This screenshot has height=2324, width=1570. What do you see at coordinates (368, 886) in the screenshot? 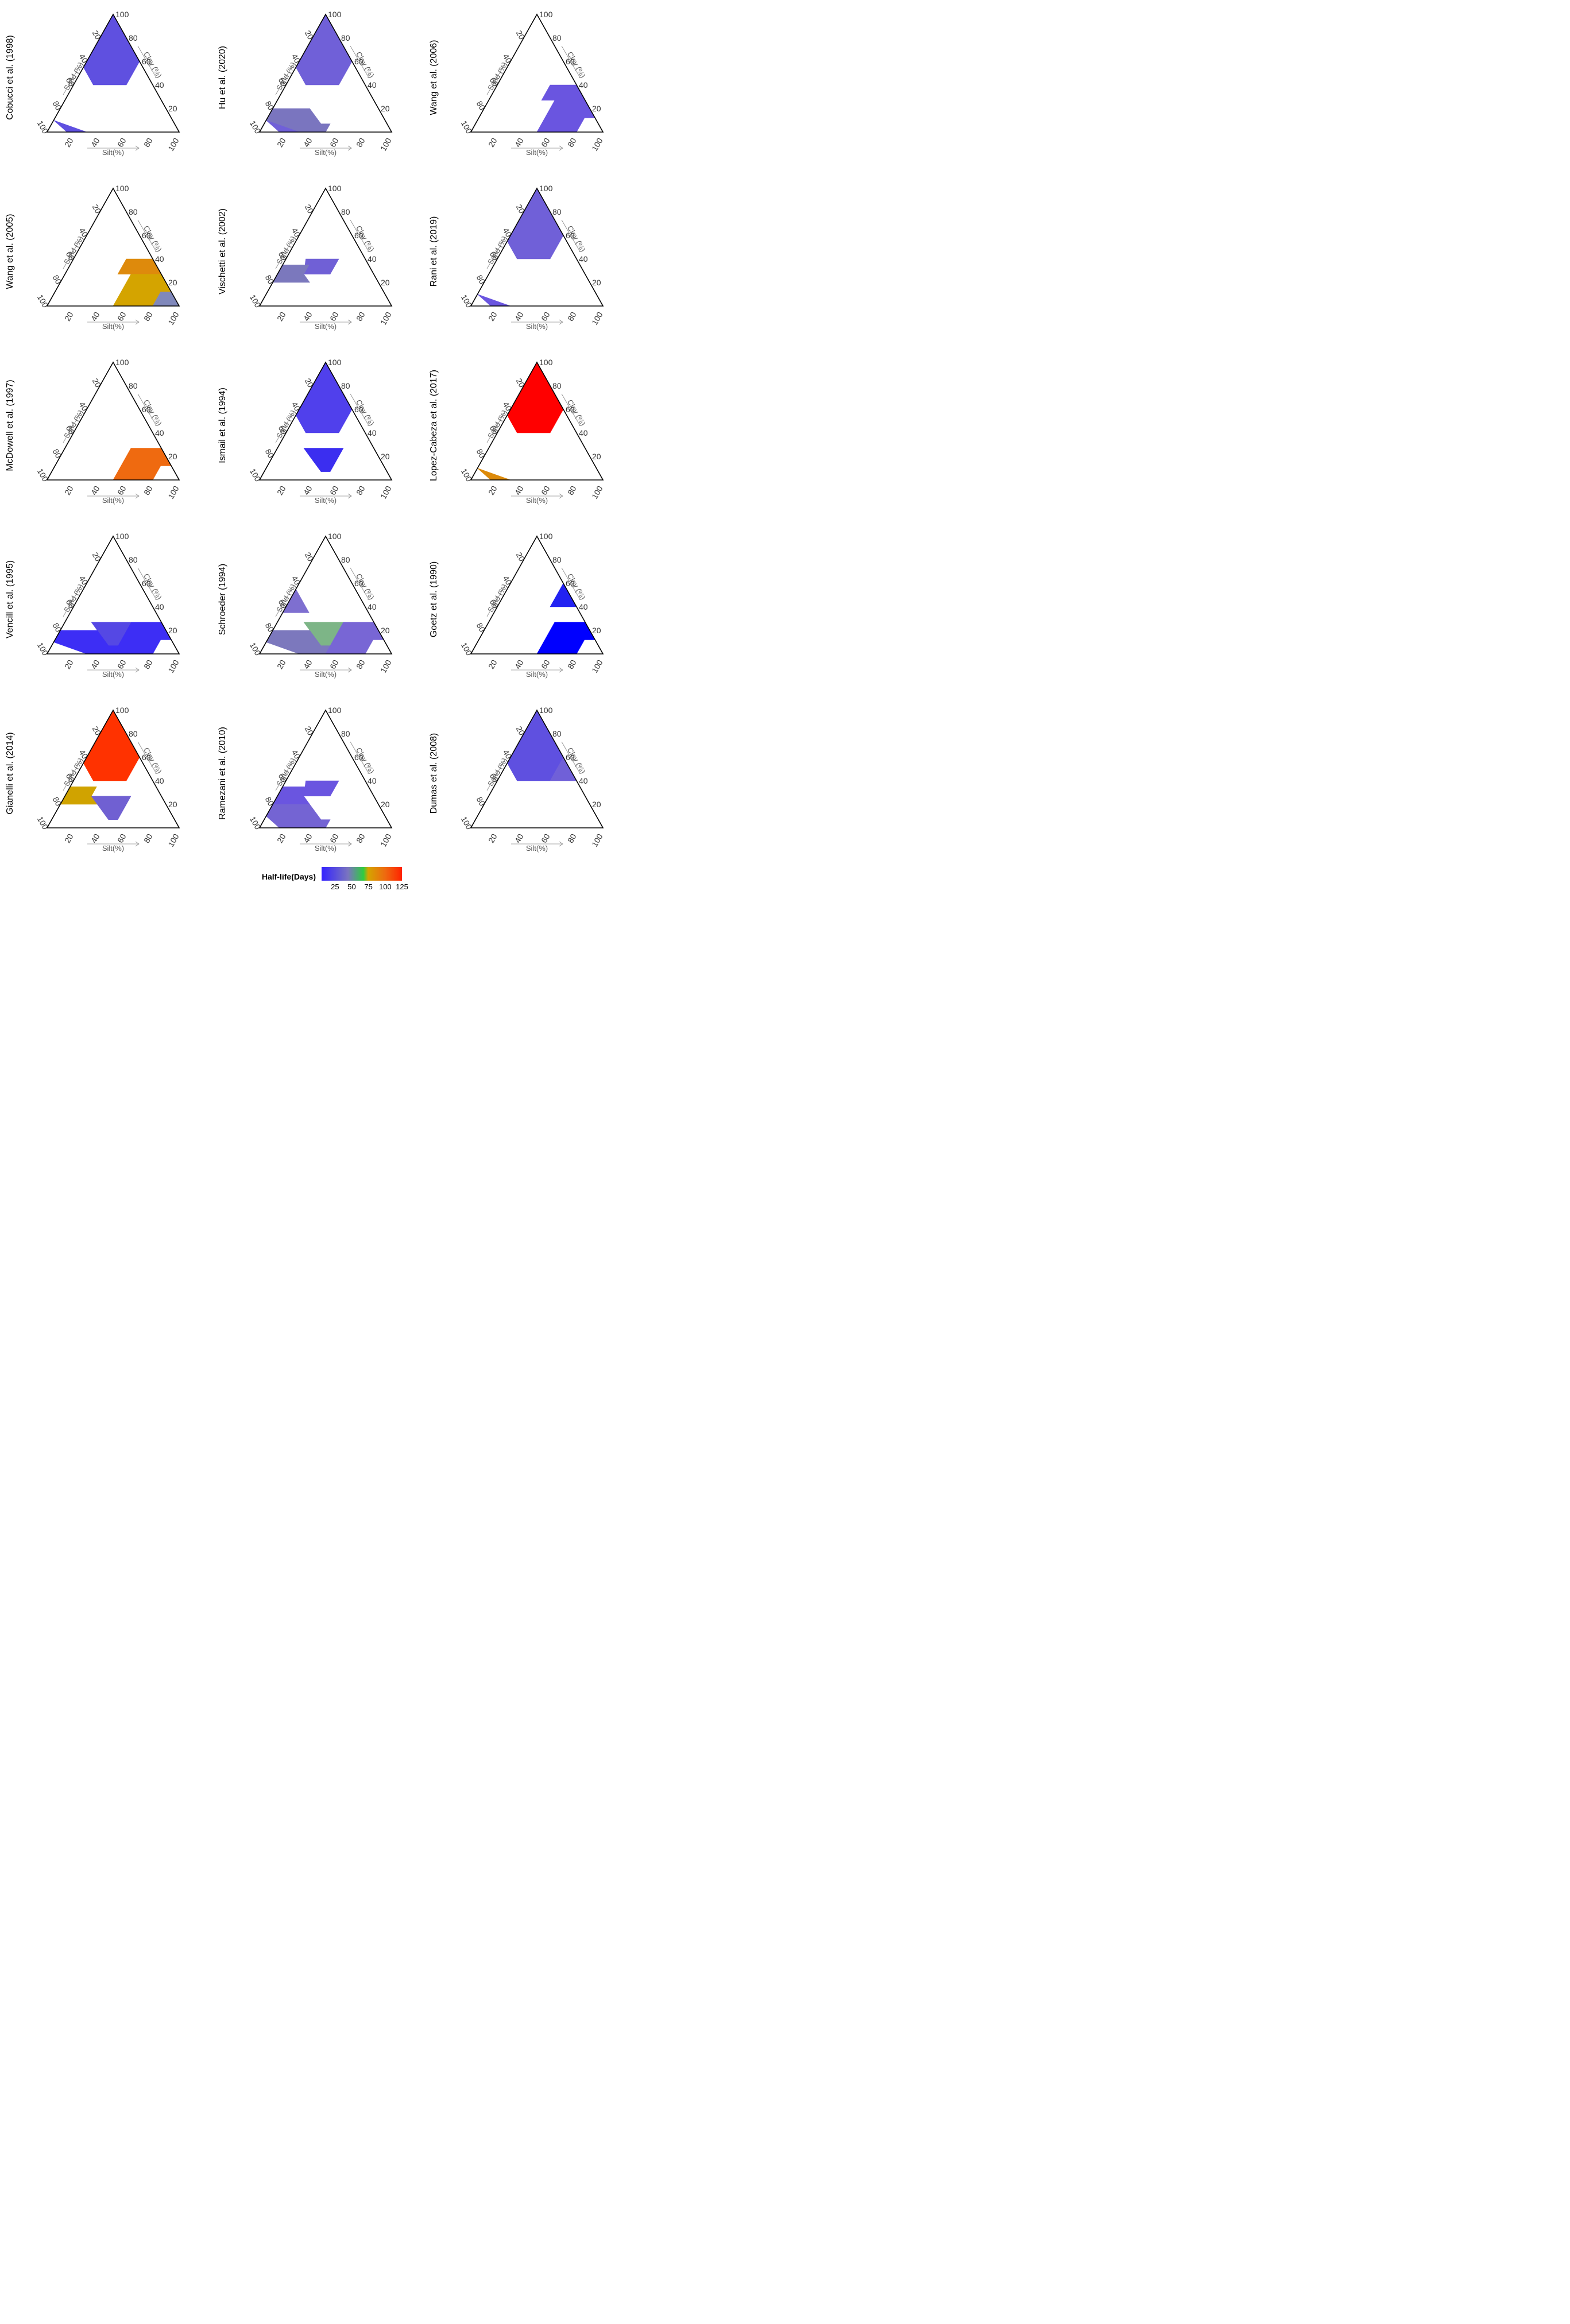
I see `legend-tick-label: 75` at bounding box center [368, 886].